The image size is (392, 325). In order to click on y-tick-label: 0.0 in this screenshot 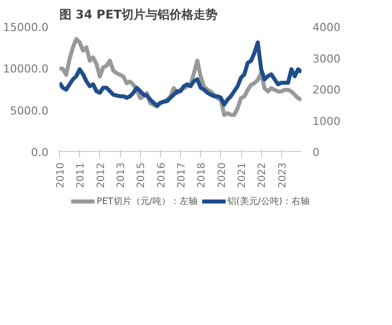, I will do `click(40, 152)`.